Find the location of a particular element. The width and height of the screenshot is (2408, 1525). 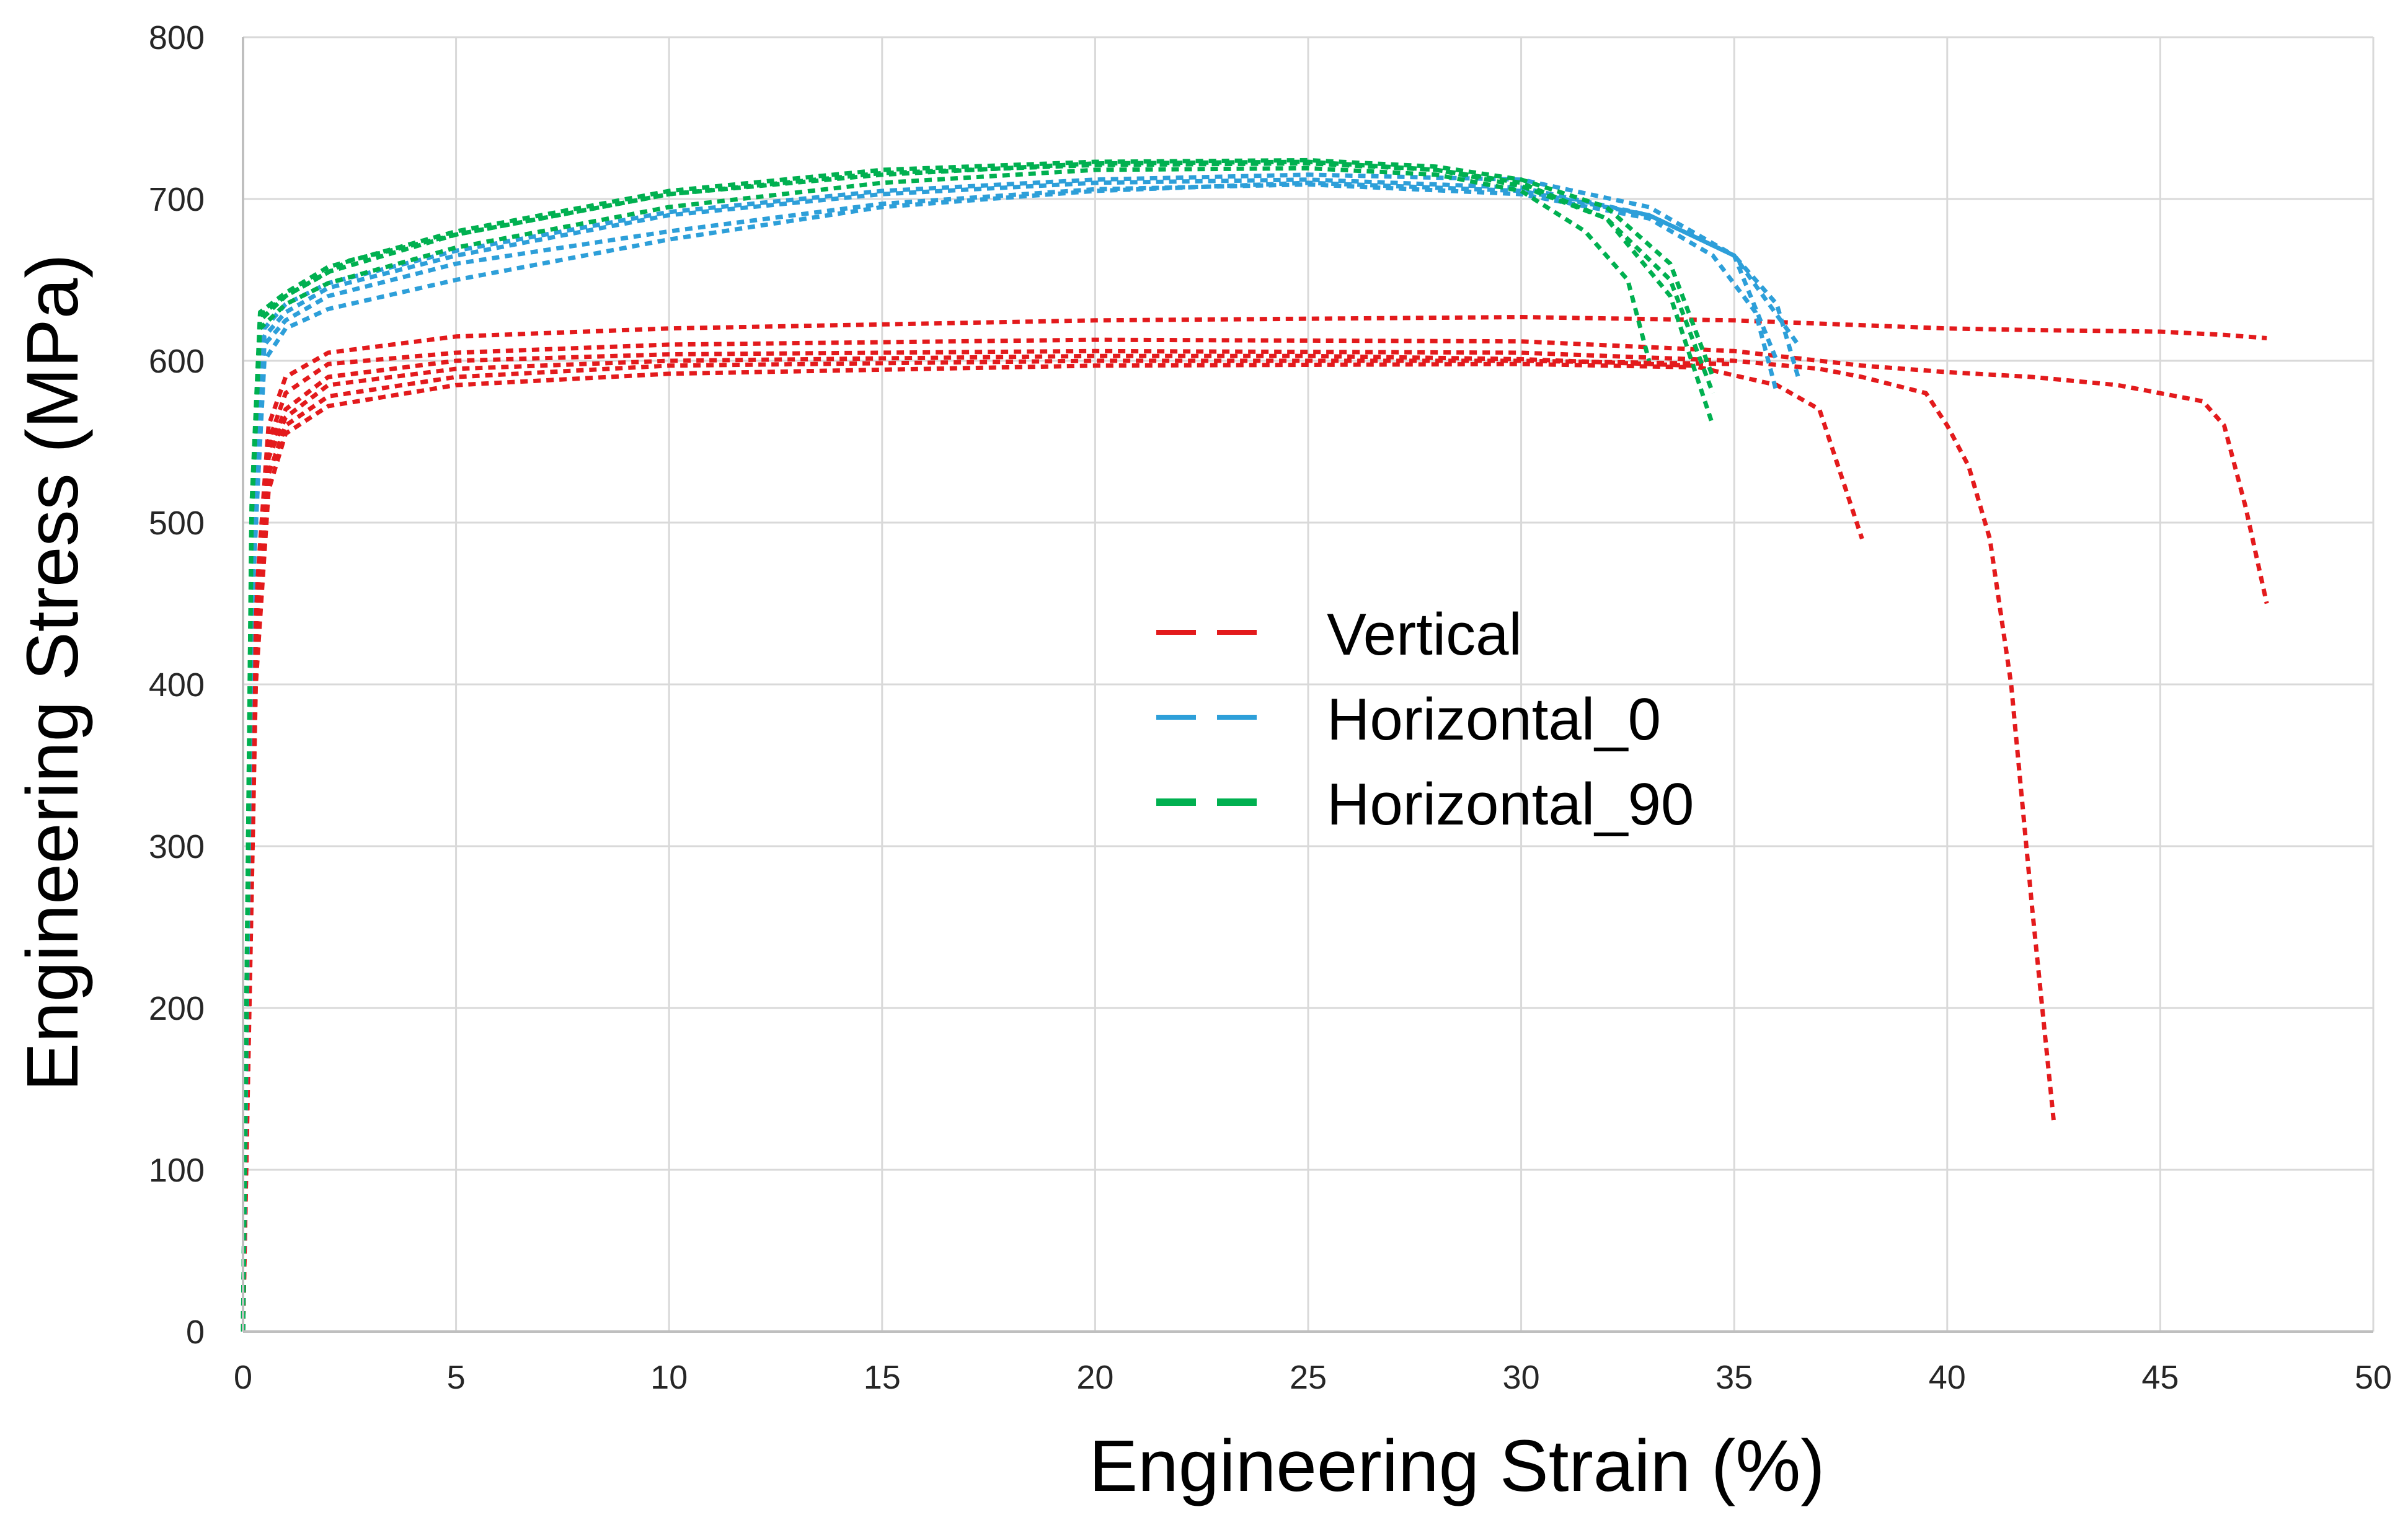

legend: Vertical Horizontal_0 Horizontal_90 is located at coordinates (1425, 719).